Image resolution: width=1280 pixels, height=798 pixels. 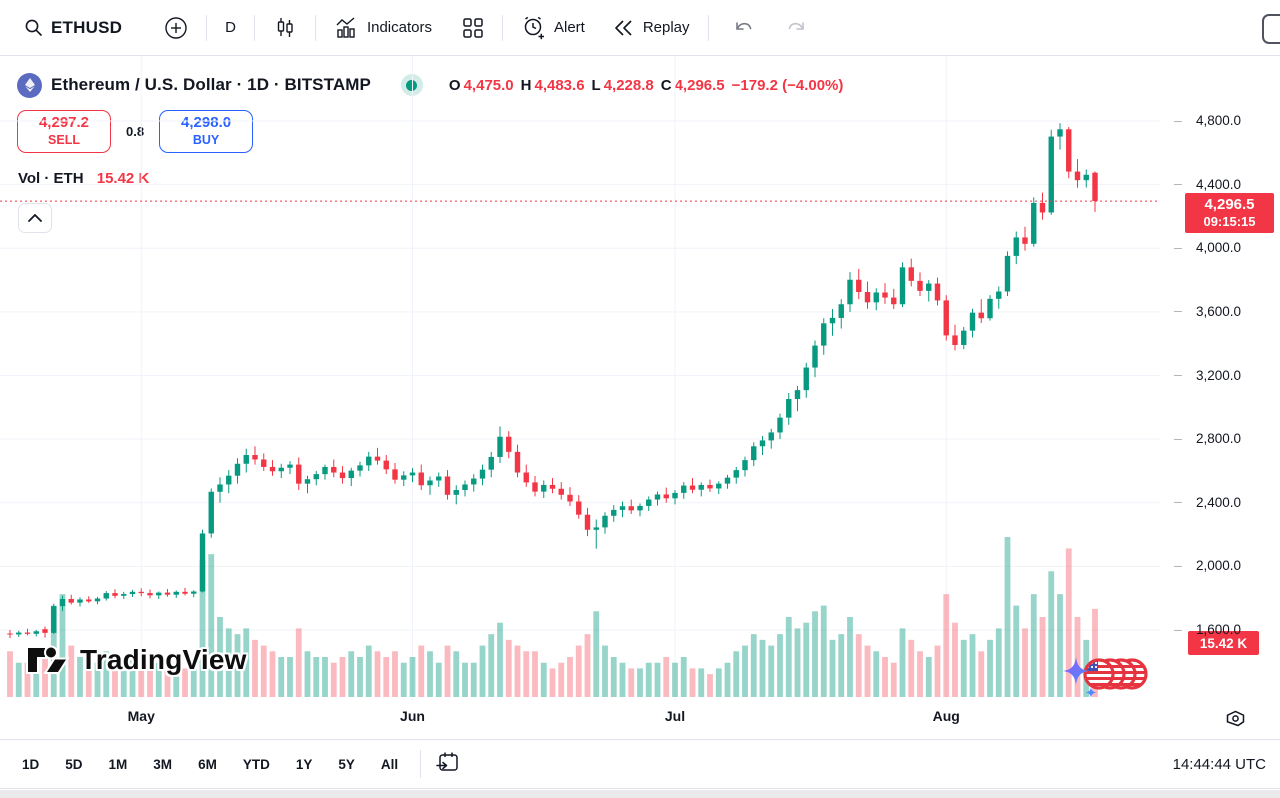 I want to click on time-scale: May Jun Jul Aug, so click(x=640, y=719).